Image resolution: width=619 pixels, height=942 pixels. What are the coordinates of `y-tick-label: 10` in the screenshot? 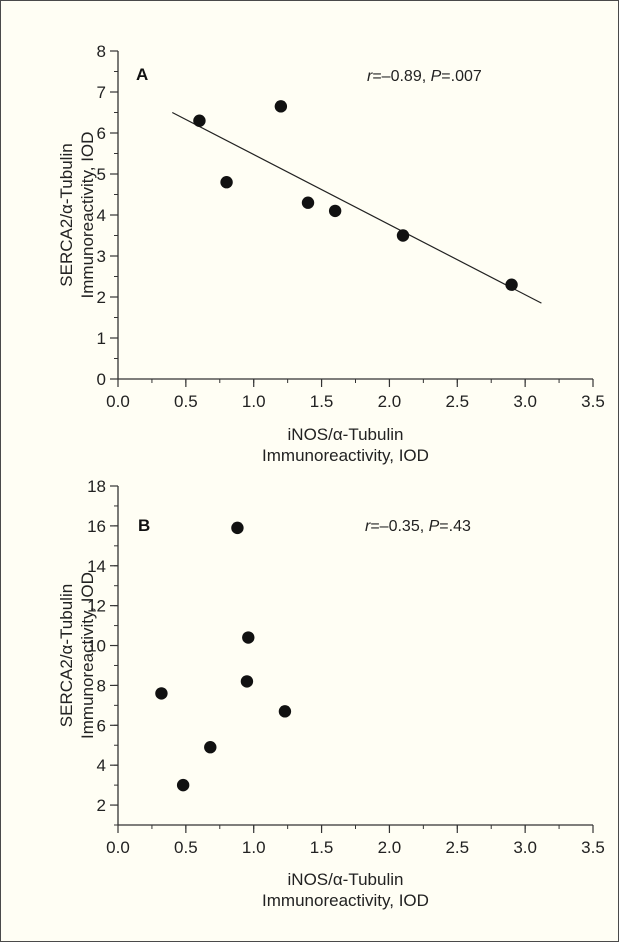 It's located at (96, 646).